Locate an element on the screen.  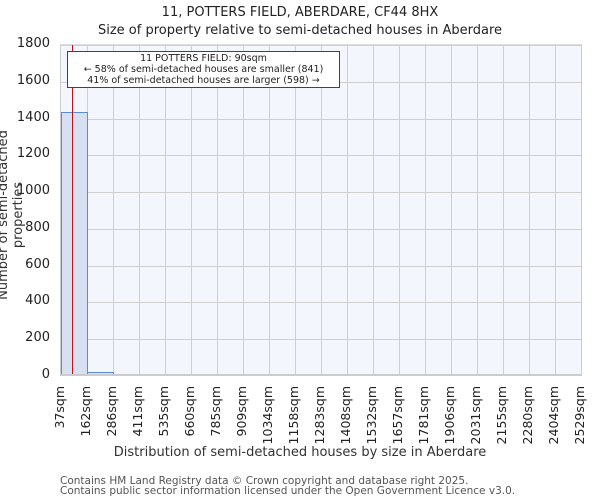
y-tick-label: 200 is located at coordinates (37, 338).